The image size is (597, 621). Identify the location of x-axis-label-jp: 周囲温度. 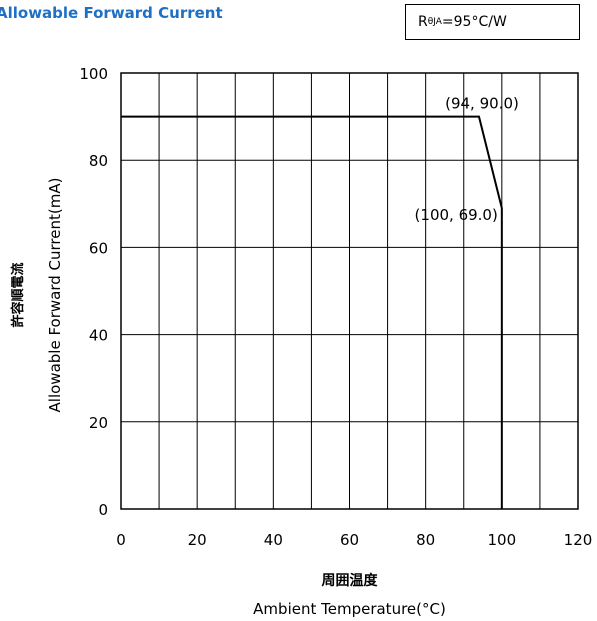
(350, 580).